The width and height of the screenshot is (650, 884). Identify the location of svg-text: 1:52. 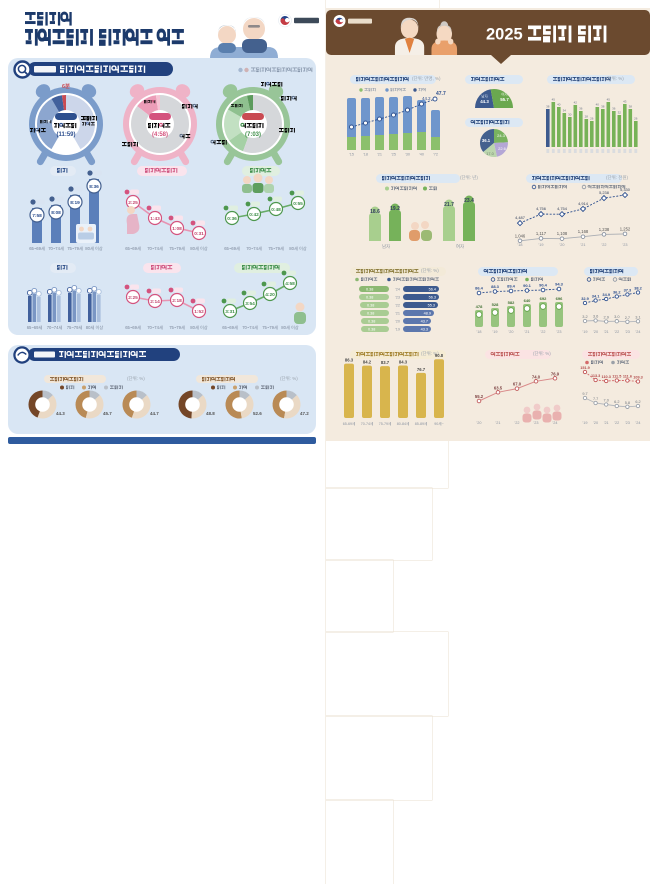
(199, 312).